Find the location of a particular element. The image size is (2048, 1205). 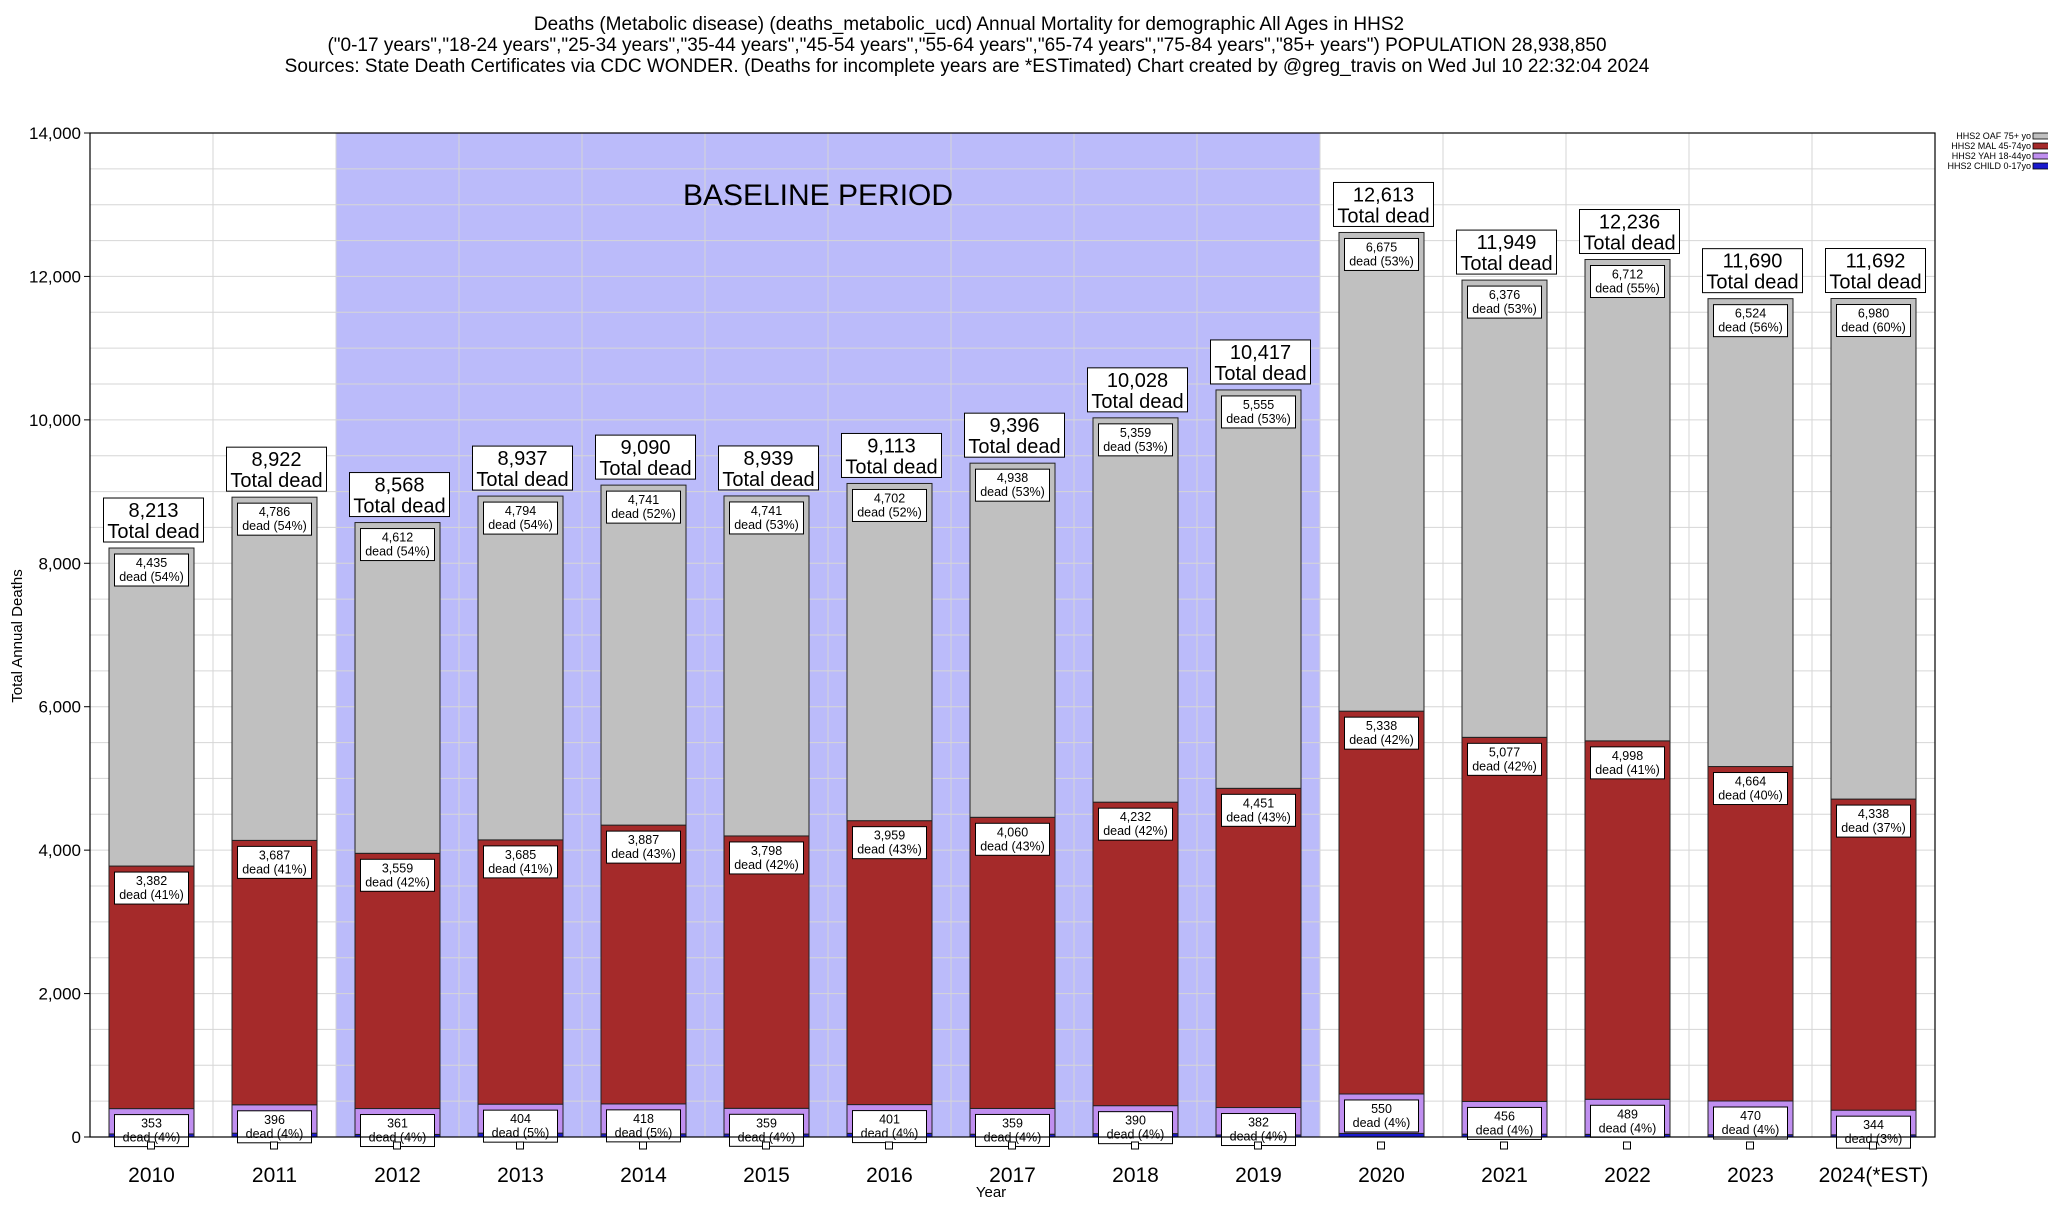

legend-label: HHS2 YAH 18-44yo is located at coordinates (1991, 156).